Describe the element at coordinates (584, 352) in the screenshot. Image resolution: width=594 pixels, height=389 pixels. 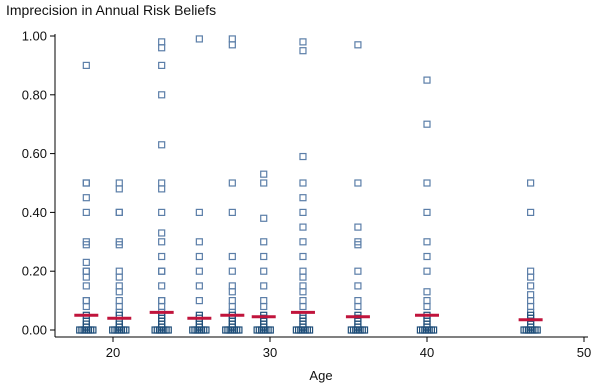
I see `x-tick-label: 50` at that location.